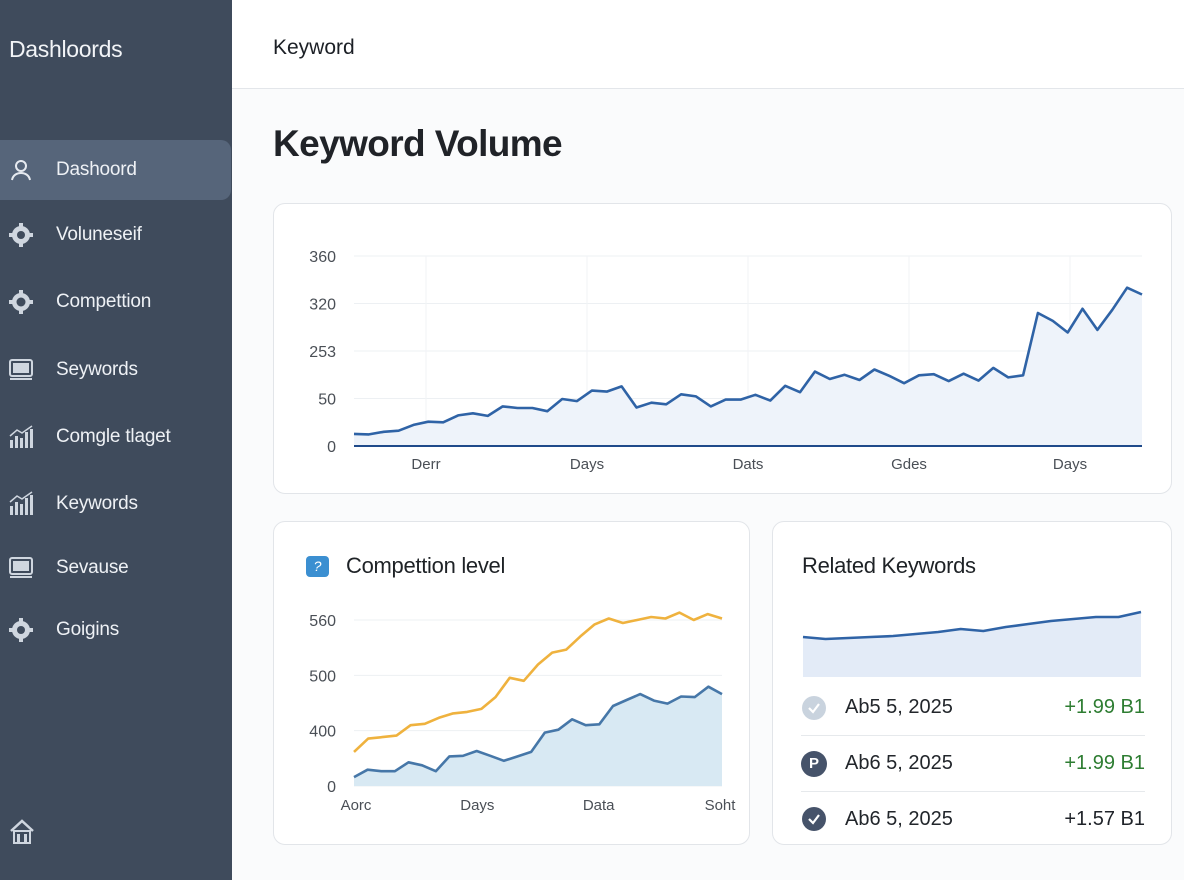 This screenshot has width=1184, height=880. I want to click on sidebar-item-keywords: Keywords, so click(115, 504).